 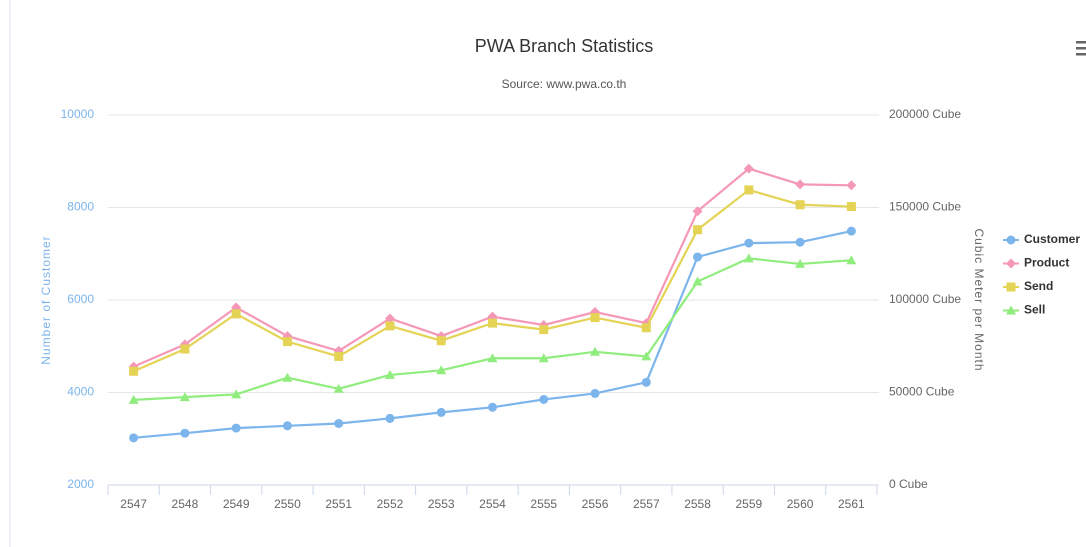 I want to click on legend-label: Send, so click(x=1038, y=286).